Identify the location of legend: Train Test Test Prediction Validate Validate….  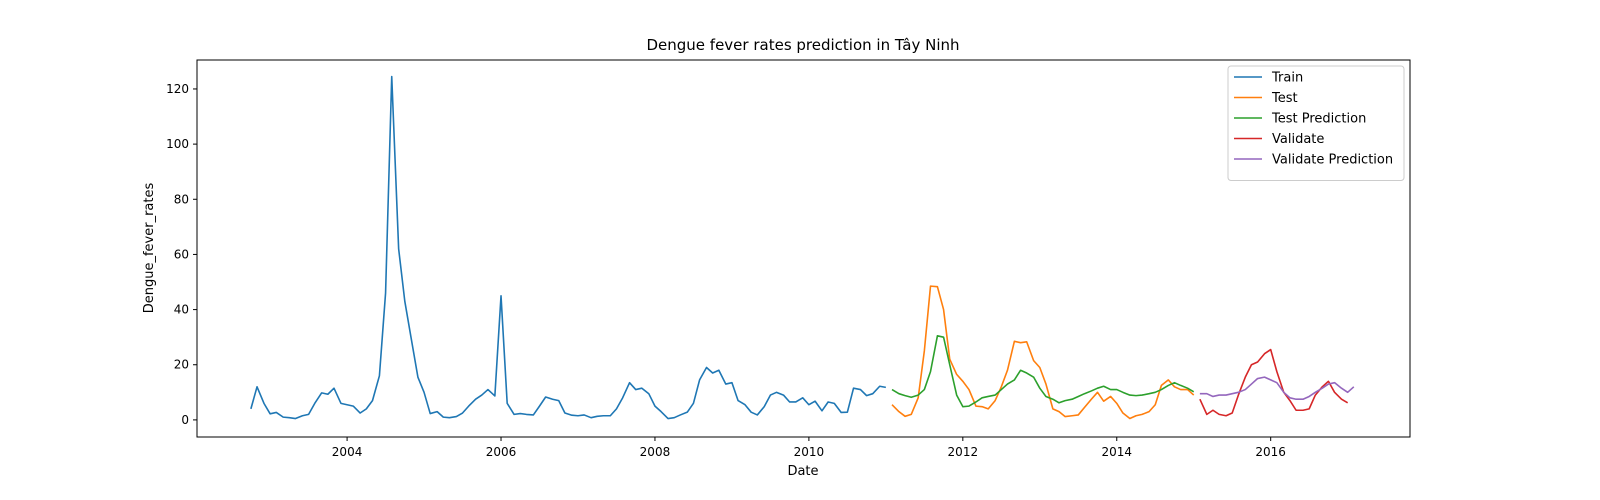
(1316, 123).